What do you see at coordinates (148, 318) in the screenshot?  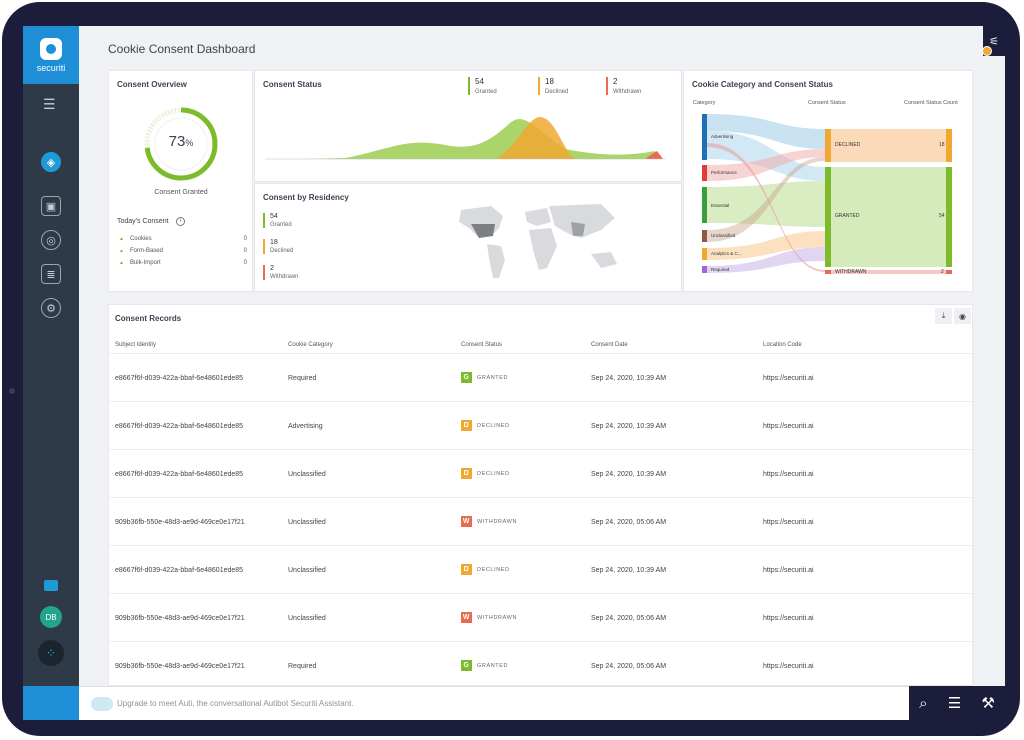 I see `records-title: Consent Records` at bounding box center [148, 318].